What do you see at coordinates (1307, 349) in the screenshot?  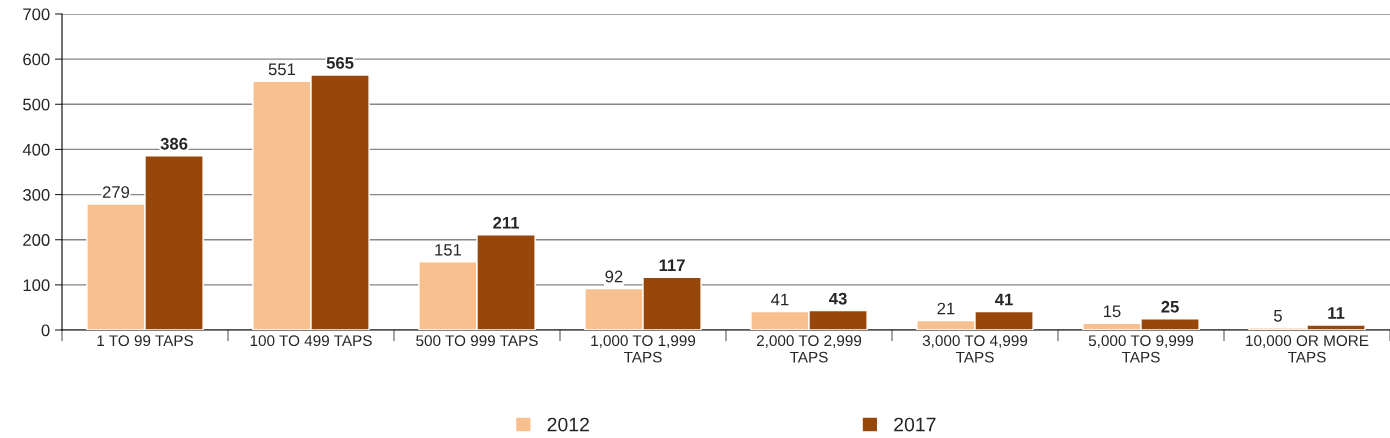 I see `x-tick-label: 10,000 OR MORE TAPS` at bounding box center [1307, 349].